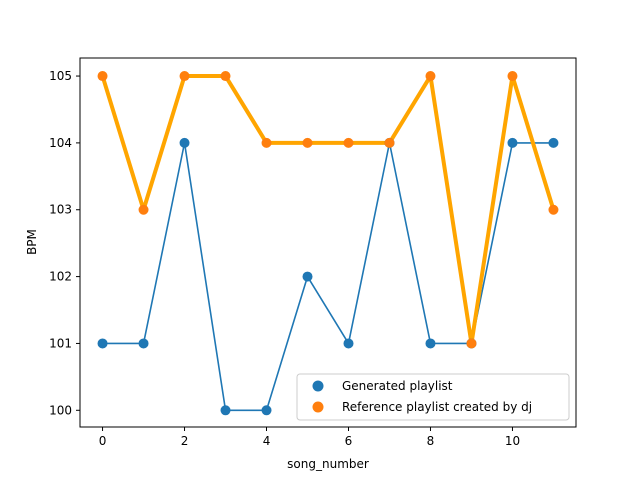  Describe the element at coordinates (32, 242) in the screenshot. I see `y-axis-label: BPM` at that location.